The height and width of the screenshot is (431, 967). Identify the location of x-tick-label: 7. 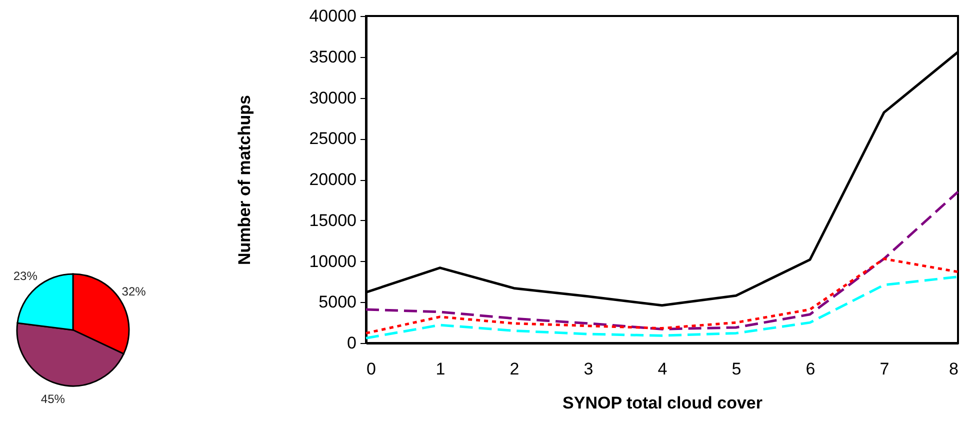
(885, 369).